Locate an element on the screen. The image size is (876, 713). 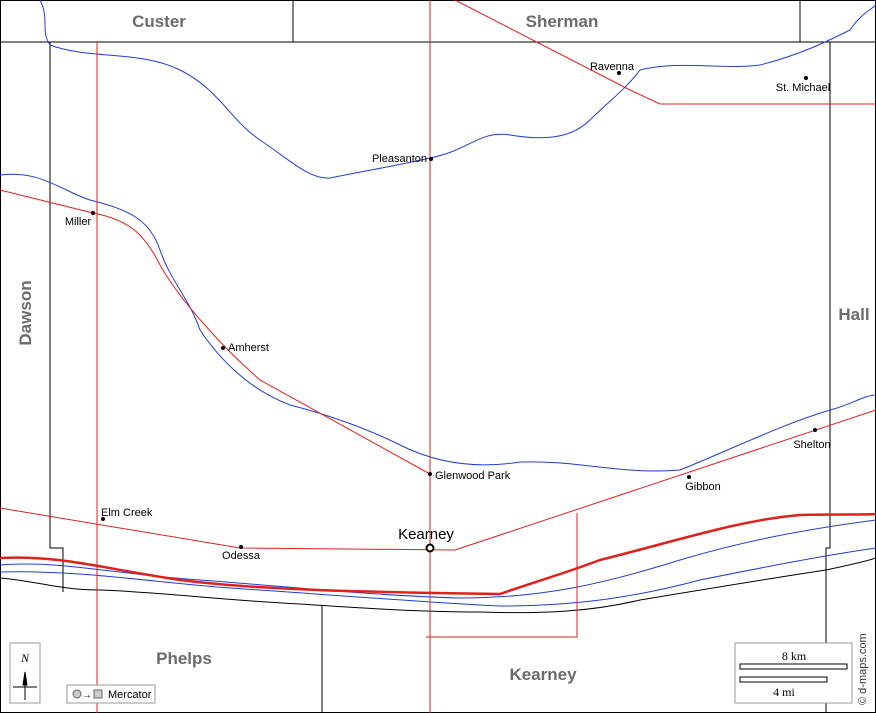
town-label: Elm Creek is located at coordinates (127, 513).